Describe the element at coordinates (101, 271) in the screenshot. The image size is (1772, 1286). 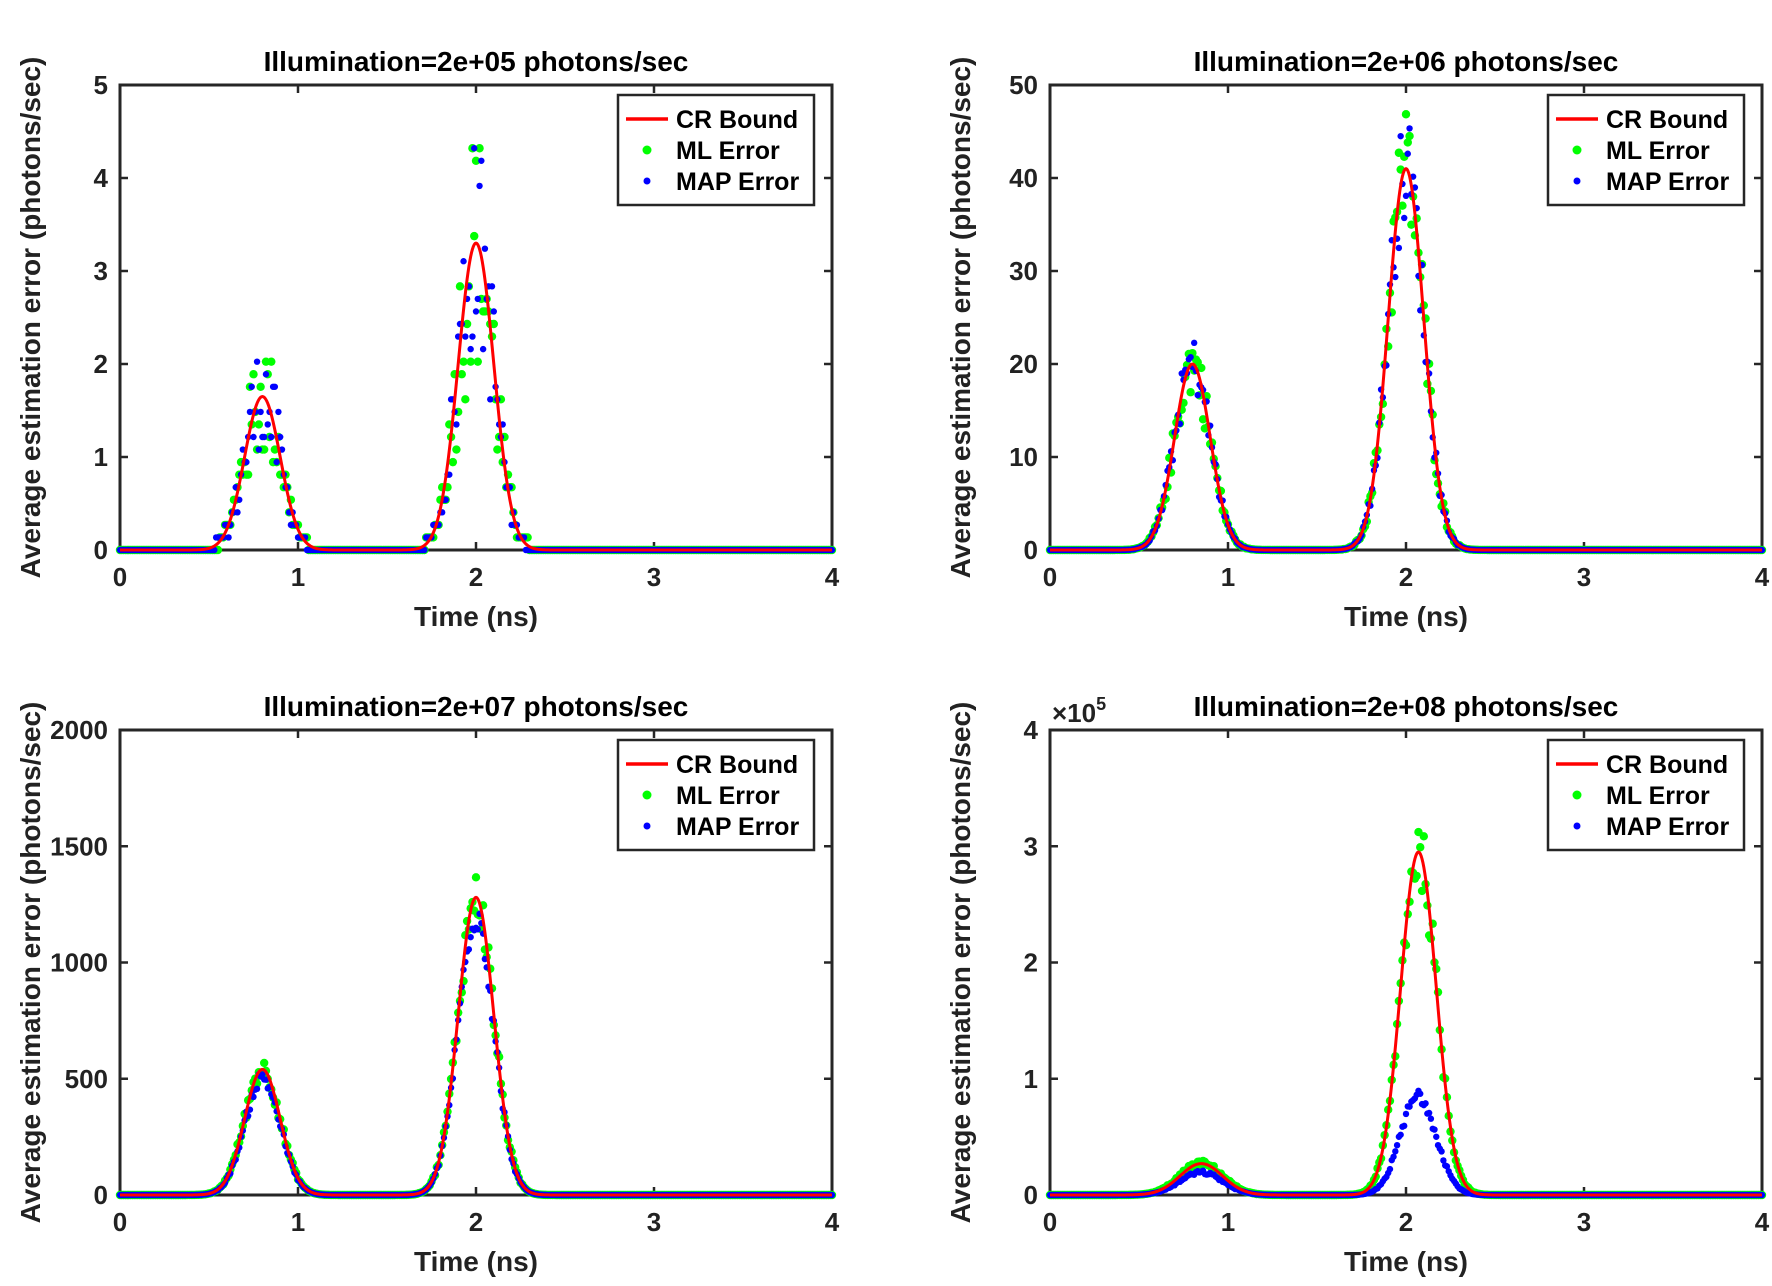
I see `y-tick-label: 3` at that location.